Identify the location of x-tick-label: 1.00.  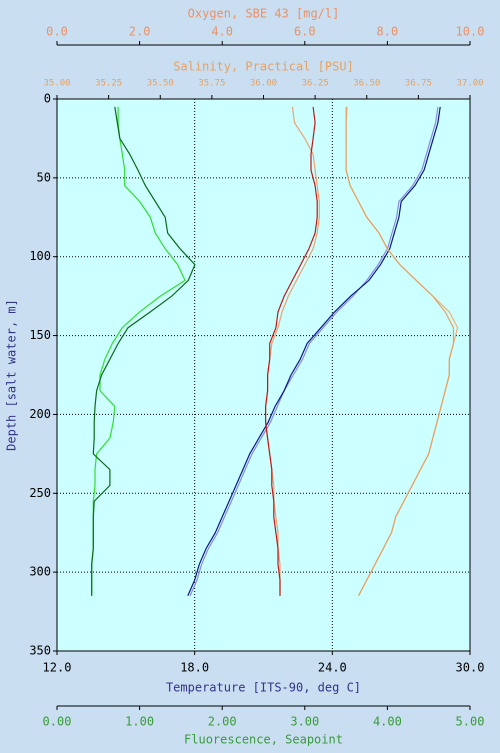
(139, 722).